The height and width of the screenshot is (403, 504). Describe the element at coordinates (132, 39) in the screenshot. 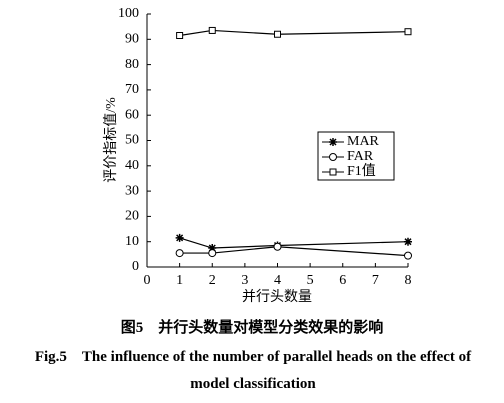

I see `y-tick-label: 90` at that location.